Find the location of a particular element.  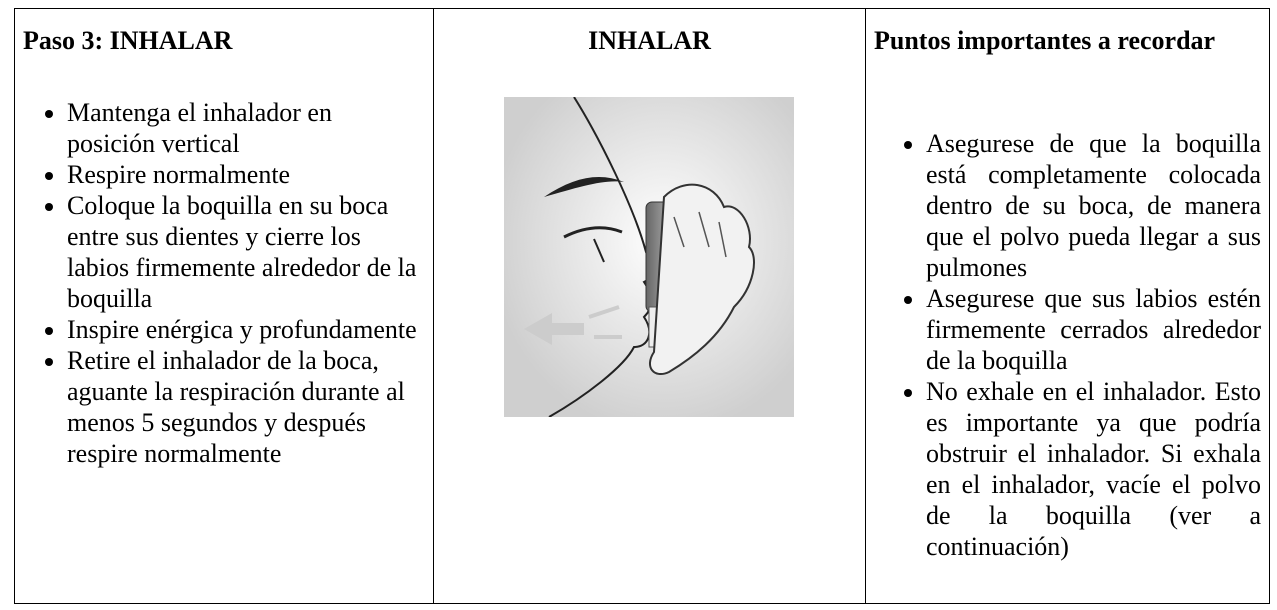

column-header: INHALAR is located at coordinates (649, 40).